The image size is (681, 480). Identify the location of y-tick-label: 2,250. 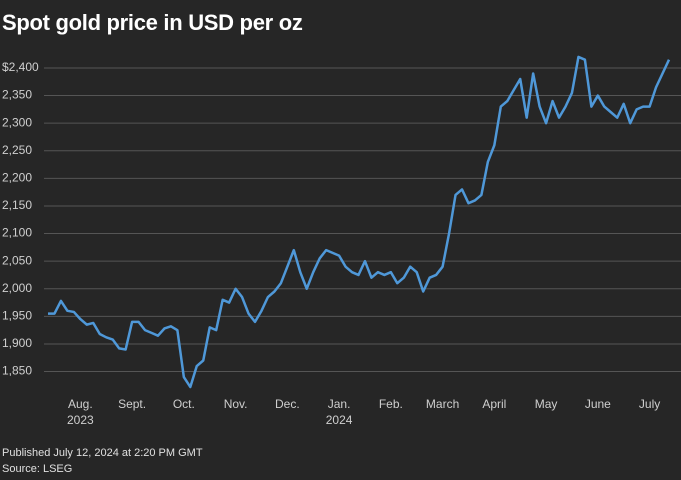
(17, 150).